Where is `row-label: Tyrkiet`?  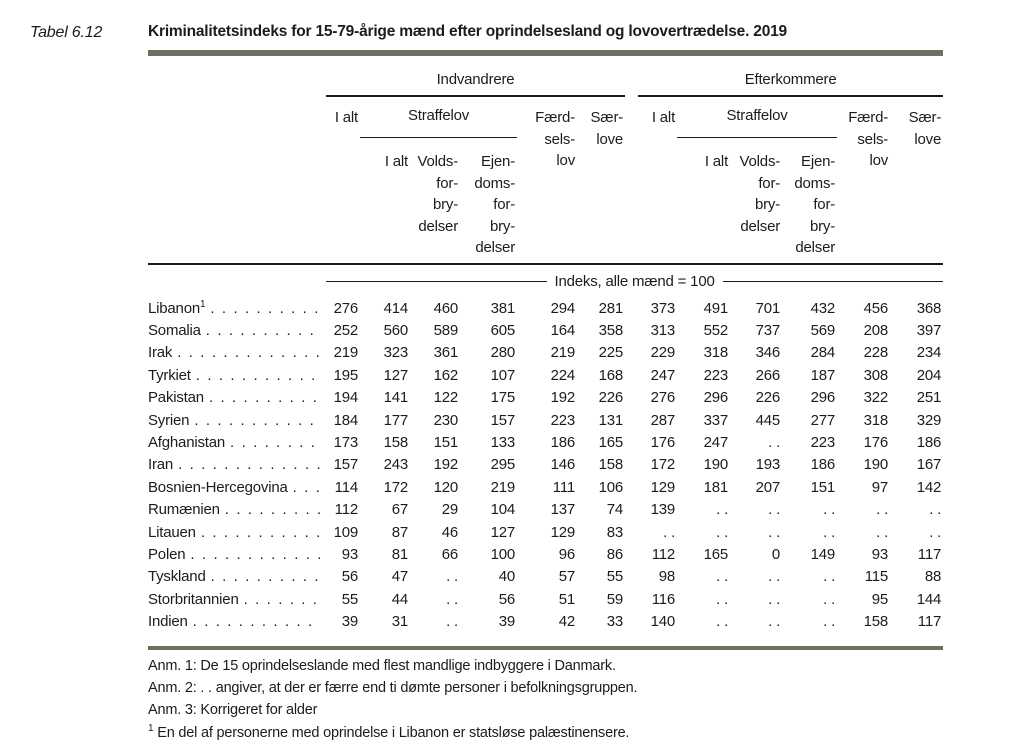
row-label: Tyrkiet is located at coordinates (237, 376).